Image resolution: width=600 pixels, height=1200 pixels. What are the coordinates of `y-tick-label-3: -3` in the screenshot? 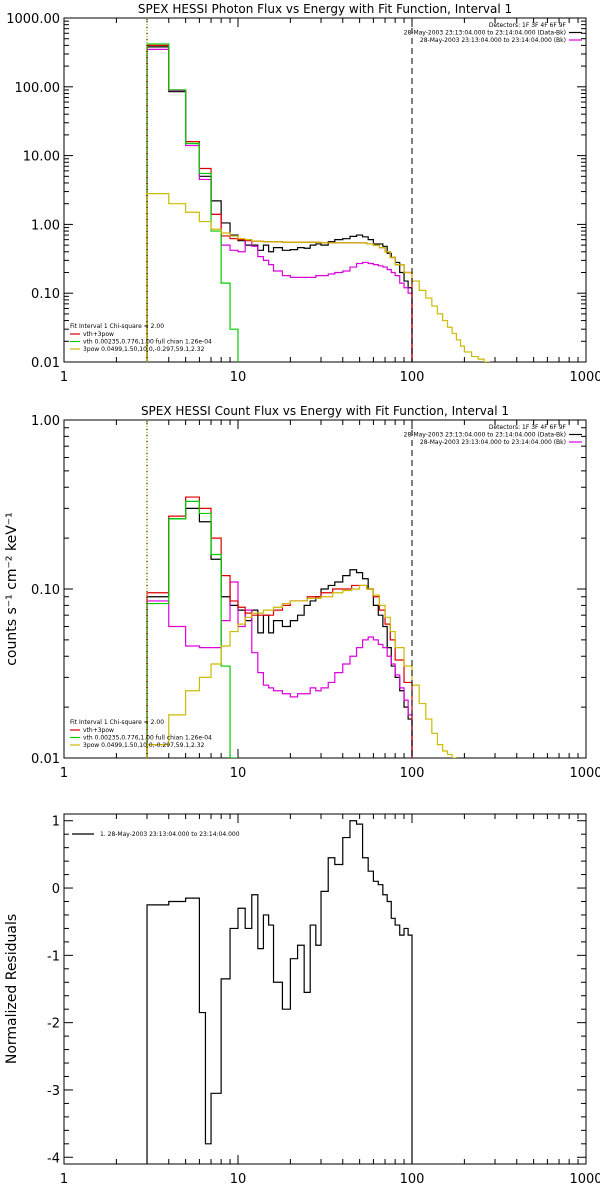 It's located at (53, 1091).